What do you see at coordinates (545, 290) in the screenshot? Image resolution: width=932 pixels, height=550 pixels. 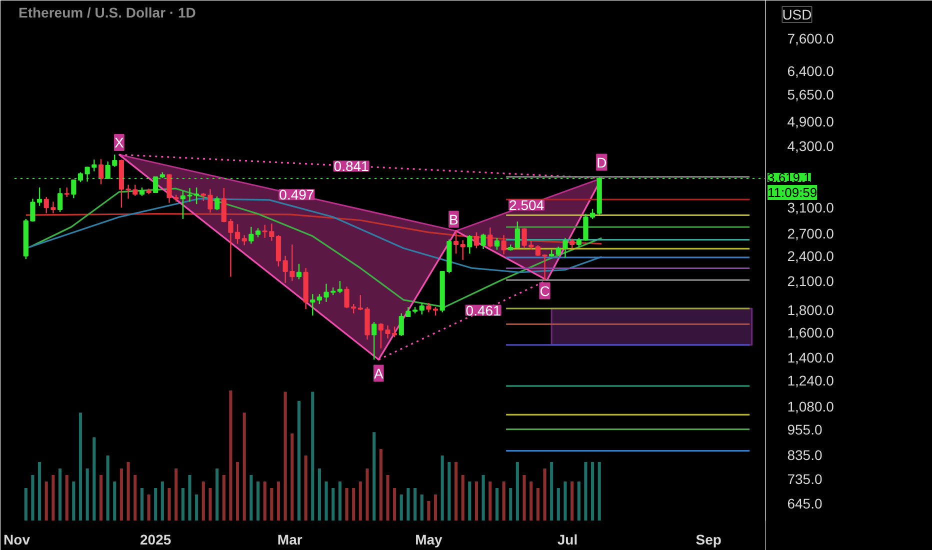 I see `annotation: C` at bounding box center [545, 290].